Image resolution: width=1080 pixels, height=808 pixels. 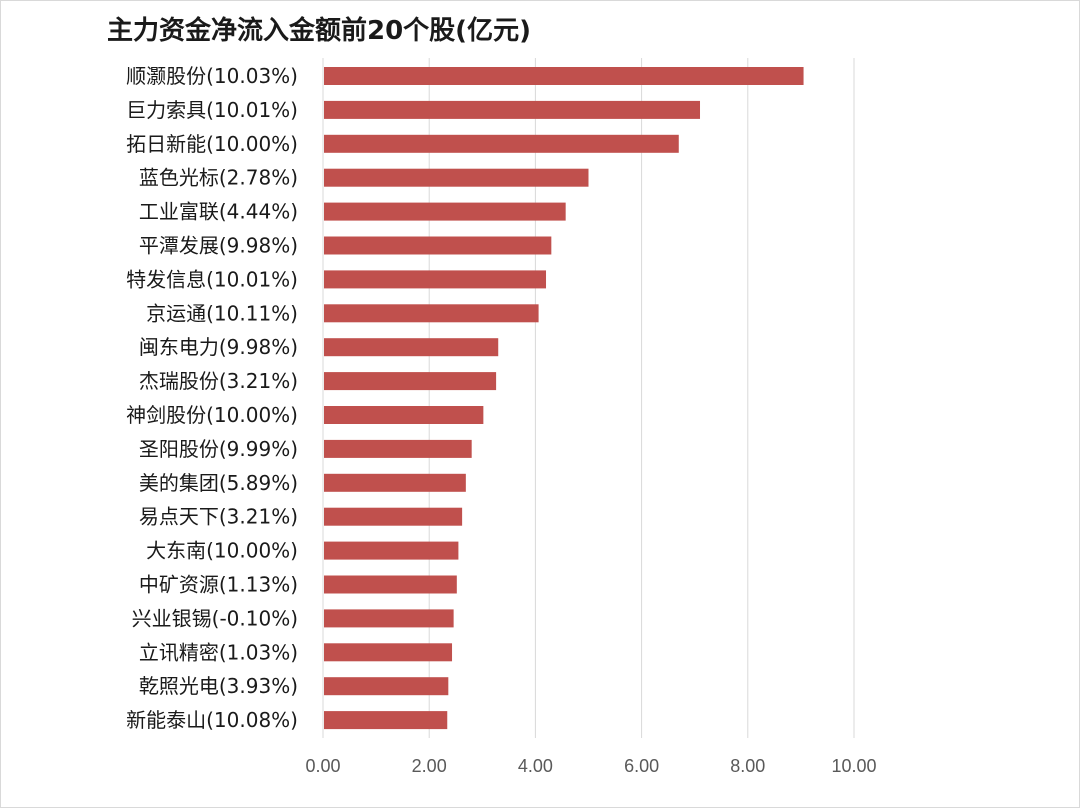 What do you see at coordinates (222, 313) in the screenshot?
I see `category-label-7: 京运通(10.11%)` at bounding box center [222, 313].